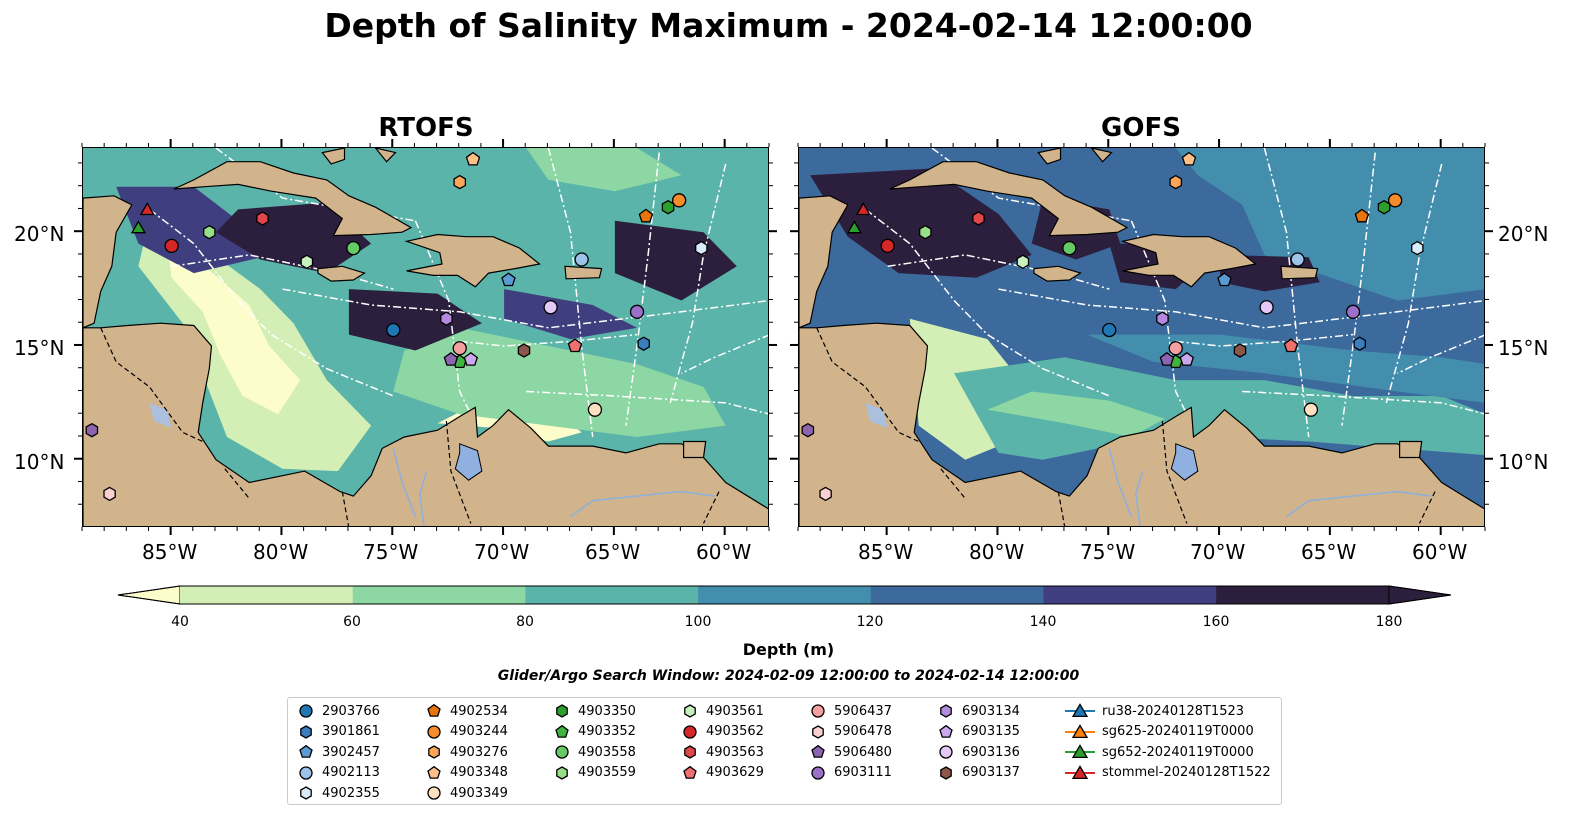 This screenshot has height=827, width=1577. I want to click on legend-label: 4902534, so click(479, 711).